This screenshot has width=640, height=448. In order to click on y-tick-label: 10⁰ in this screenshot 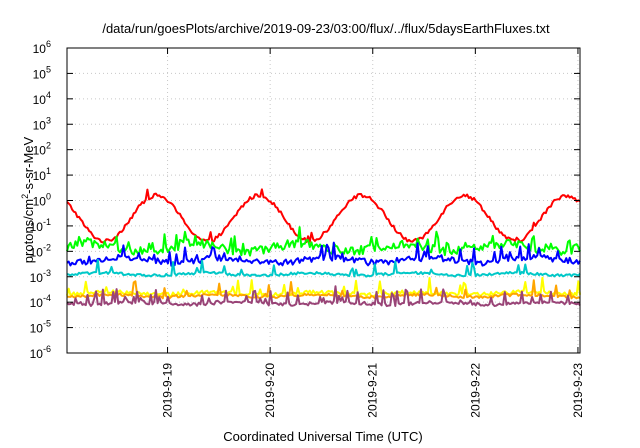, I will do `click(42, 200)`.